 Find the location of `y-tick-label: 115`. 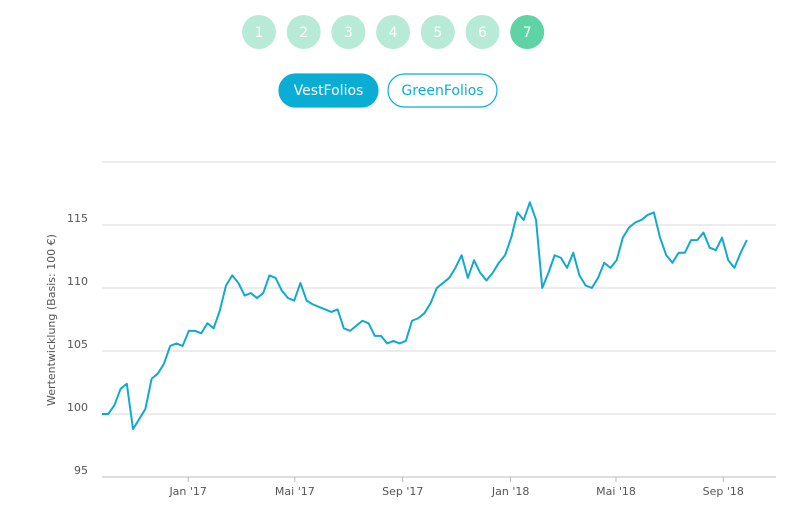

y-tick-label: 115 is located at coordinates (77, 218).